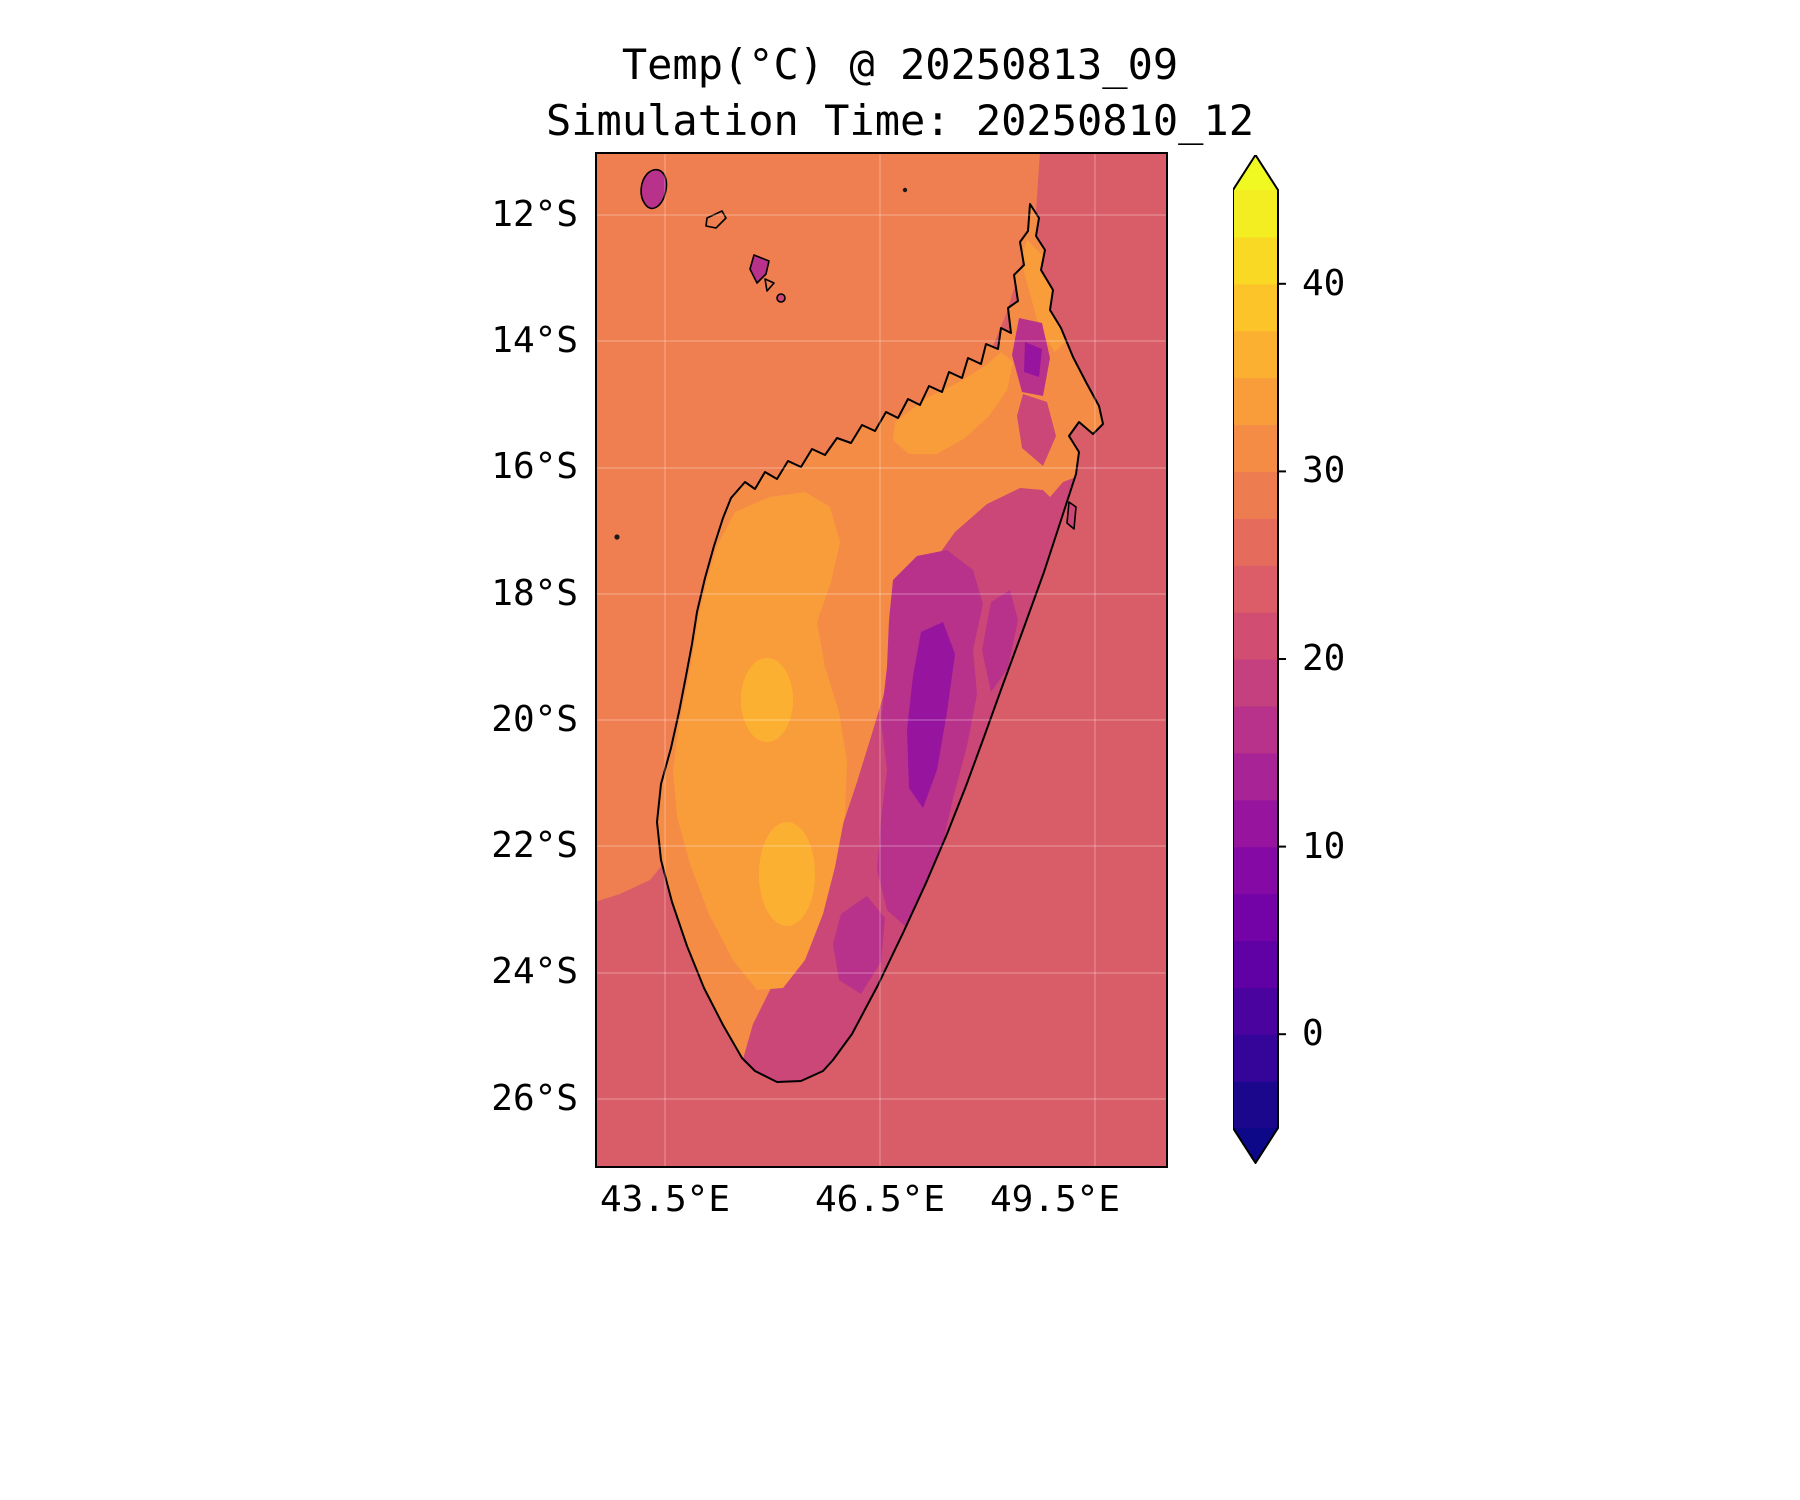  What do you see at coordinates (1324, 846) in the screenshot?
I see `colorbar-tick-label: 10` at bounding box center [1324, 846].